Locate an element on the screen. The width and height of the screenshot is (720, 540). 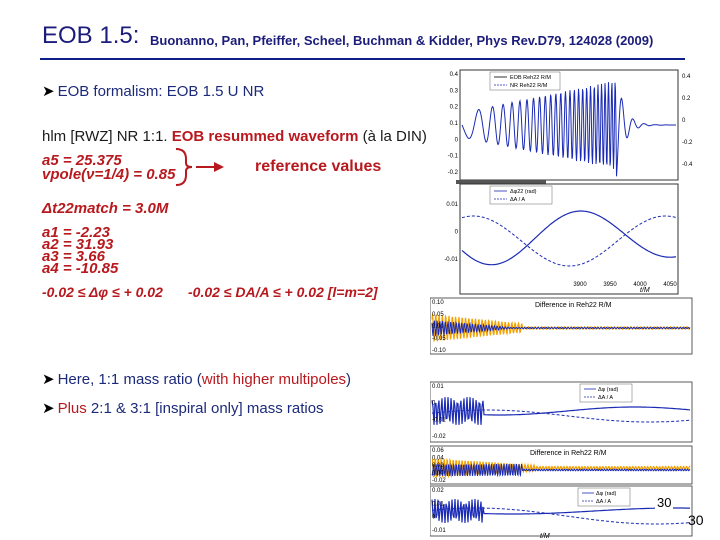
plot2-y-tick: -0.01 is located at coordinates (451, 260).